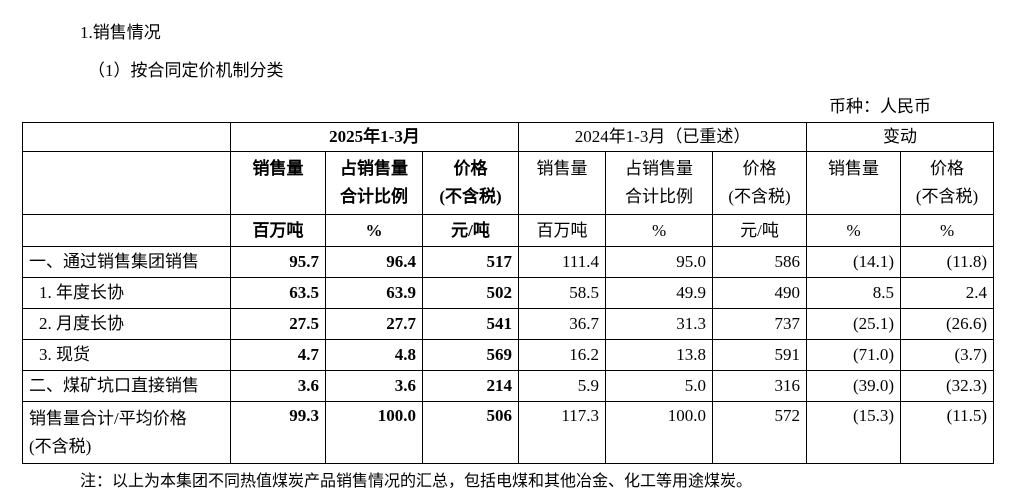 Image resolution: width=1024 pixels, height=497 pixels. What do you see at coordinates (562, 432) in the screenshot?
I see `value-cell: 117.3` at bounding box center [562, 432].